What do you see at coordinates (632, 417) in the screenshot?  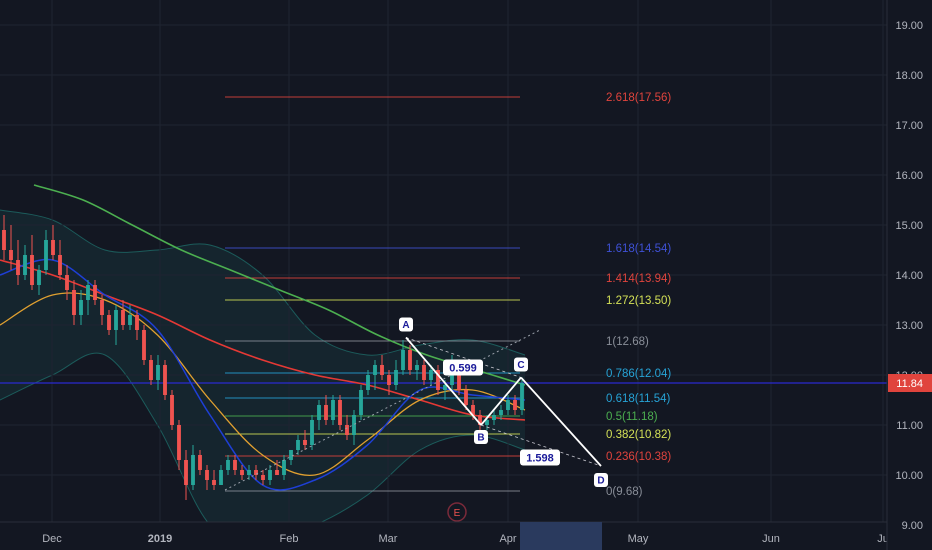 I see `fib-level-label: 0.5(11.18)` at bounding box center [632, 417].